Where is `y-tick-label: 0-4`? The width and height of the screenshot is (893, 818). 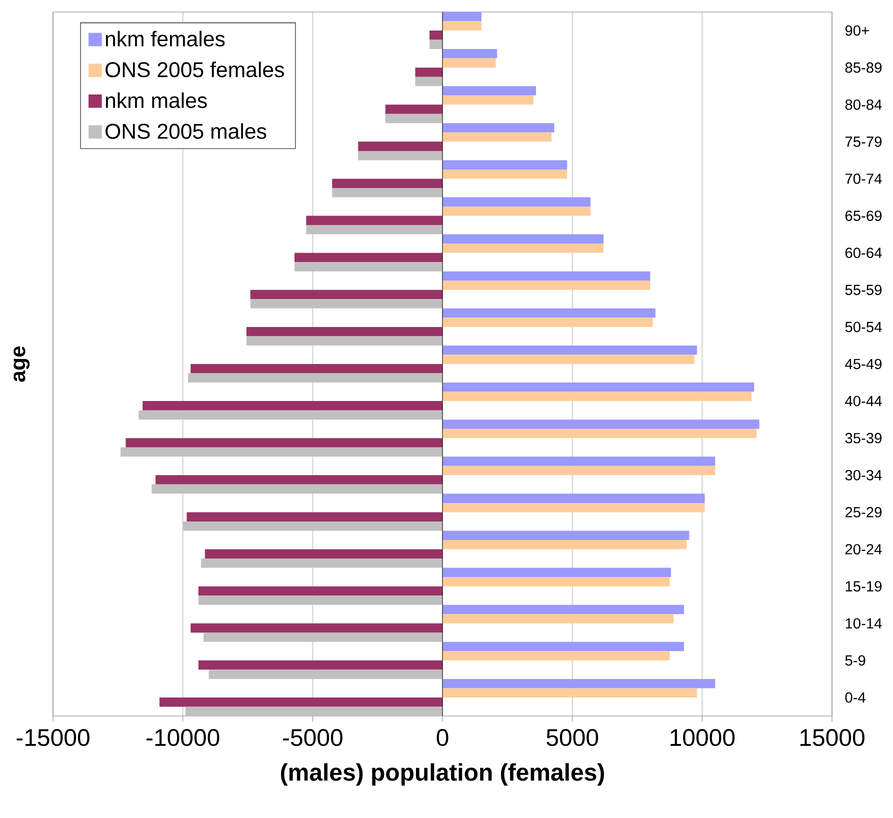 y-tick-label: 0-4 is located at coordinates (855, 697).